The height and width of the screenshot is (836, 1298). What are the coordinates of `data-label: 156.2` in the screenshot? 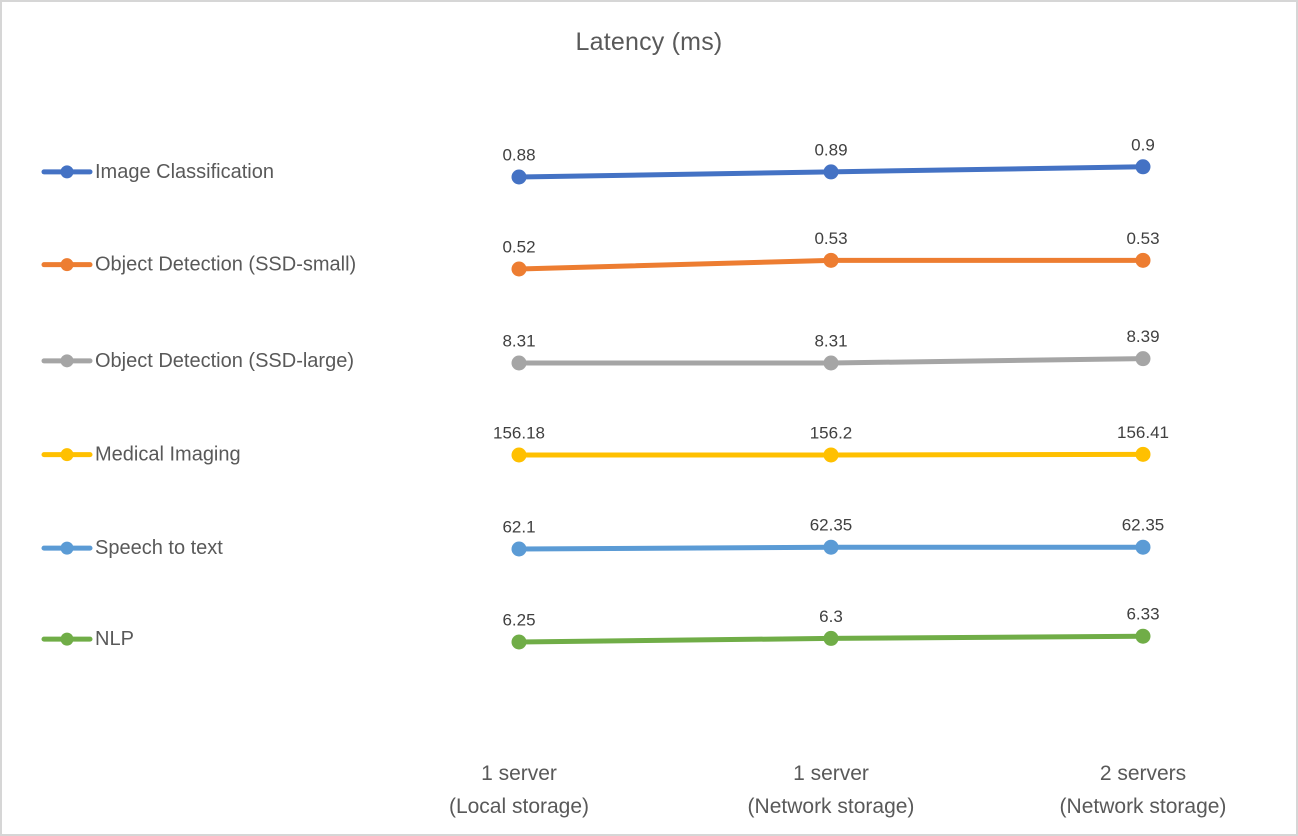 It's located at (831, 432).